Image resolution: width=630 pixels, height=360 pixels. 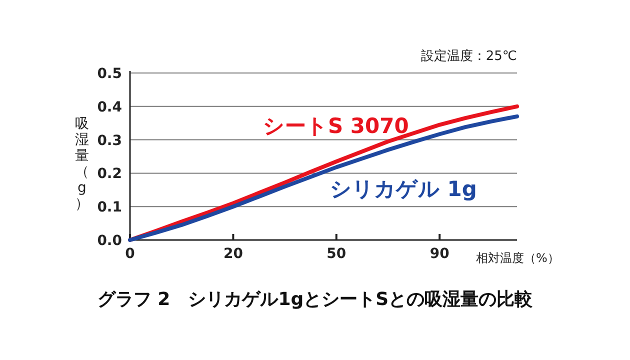 I want to click on x-tick-label: 90, so click(x=440, y=254).